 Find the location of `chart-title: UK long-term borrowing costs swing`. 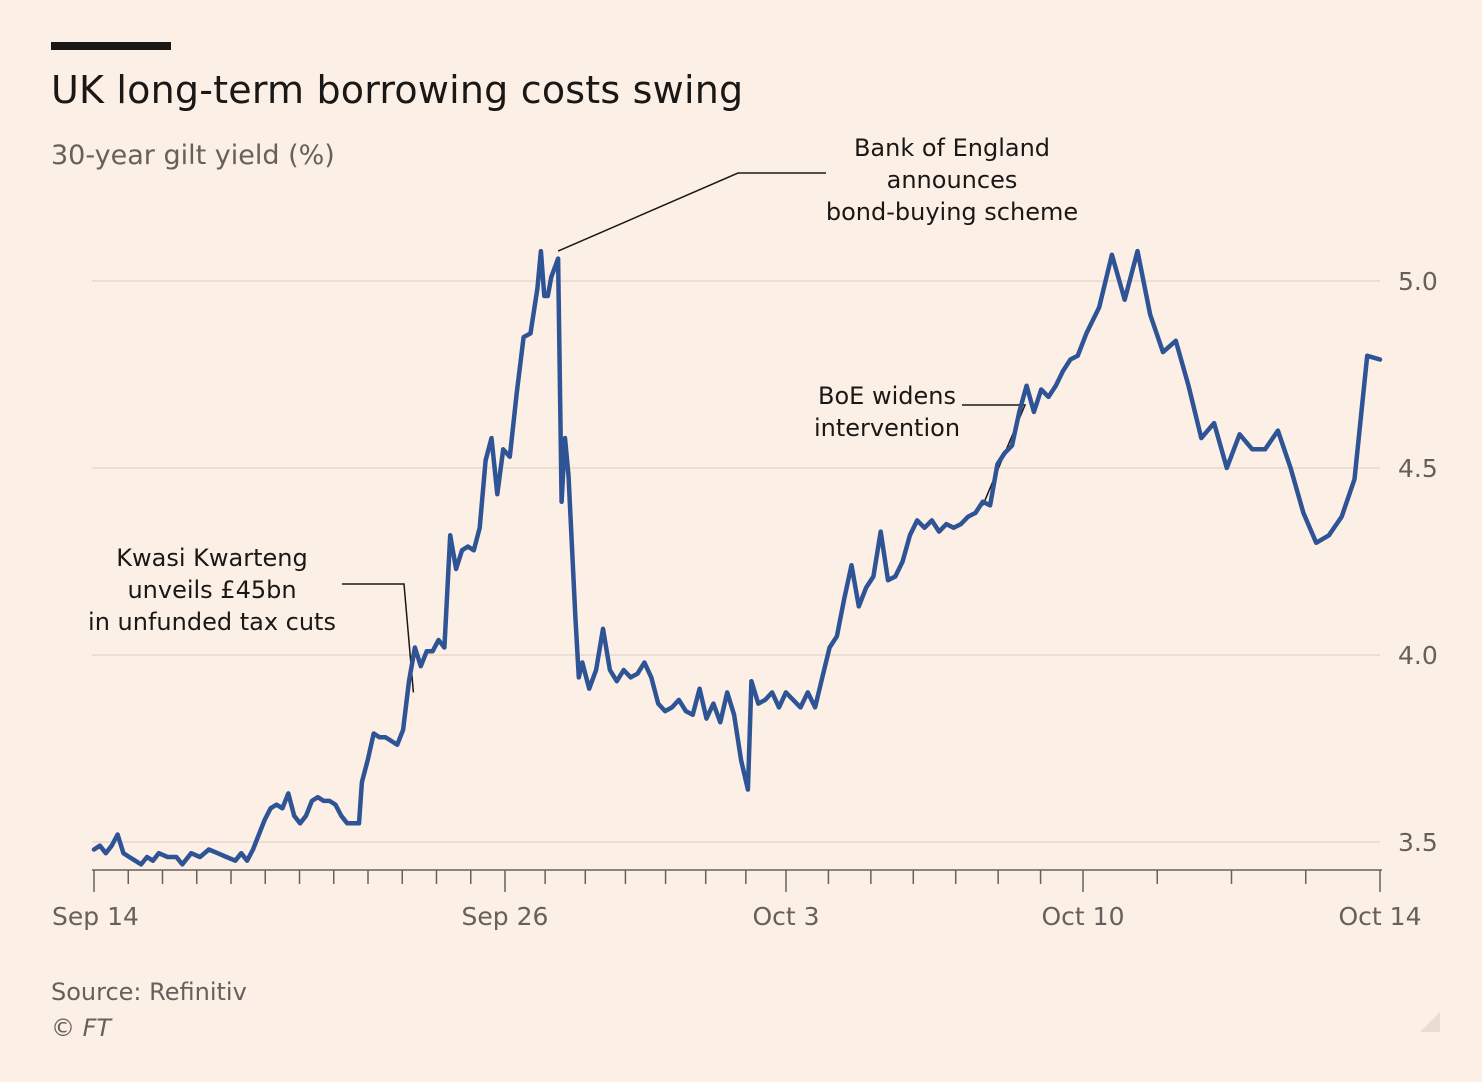

chart-title: UK long-term borrowing costs swing is located at coordinates (397, 90).